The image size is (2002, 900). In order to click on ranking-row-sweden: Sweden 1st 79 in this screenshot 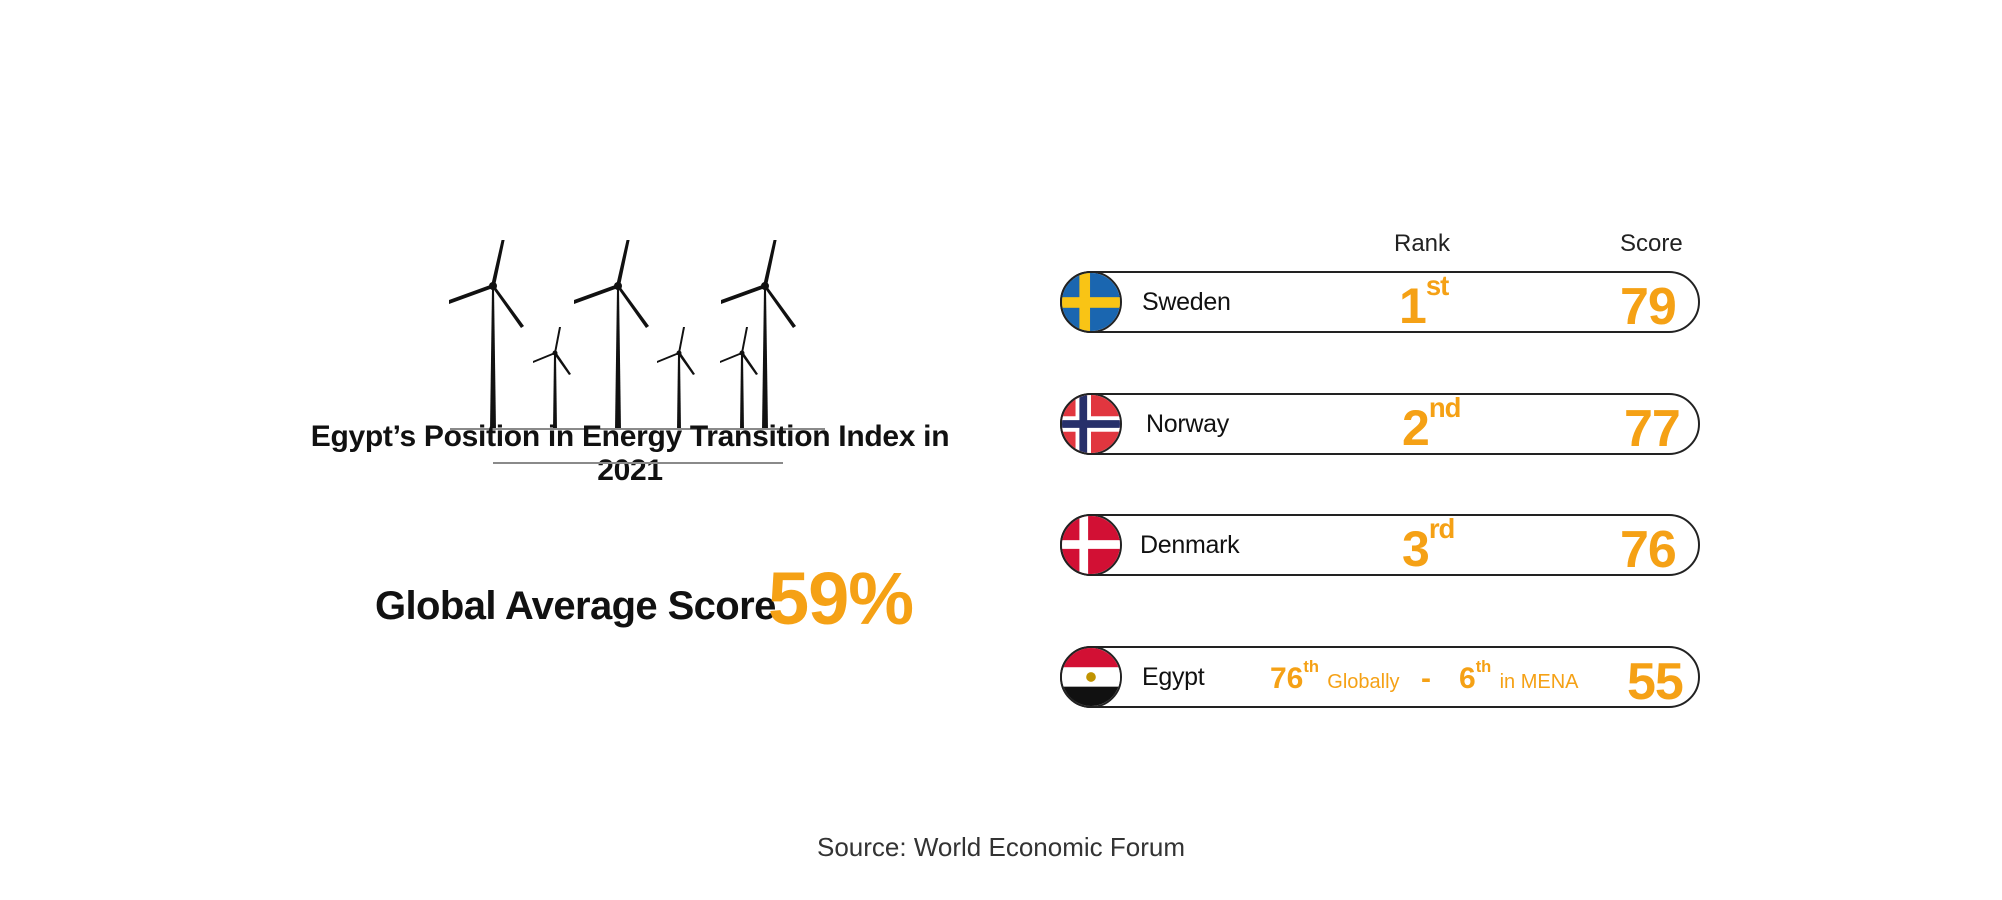, I will do `click(1380, 303)`.